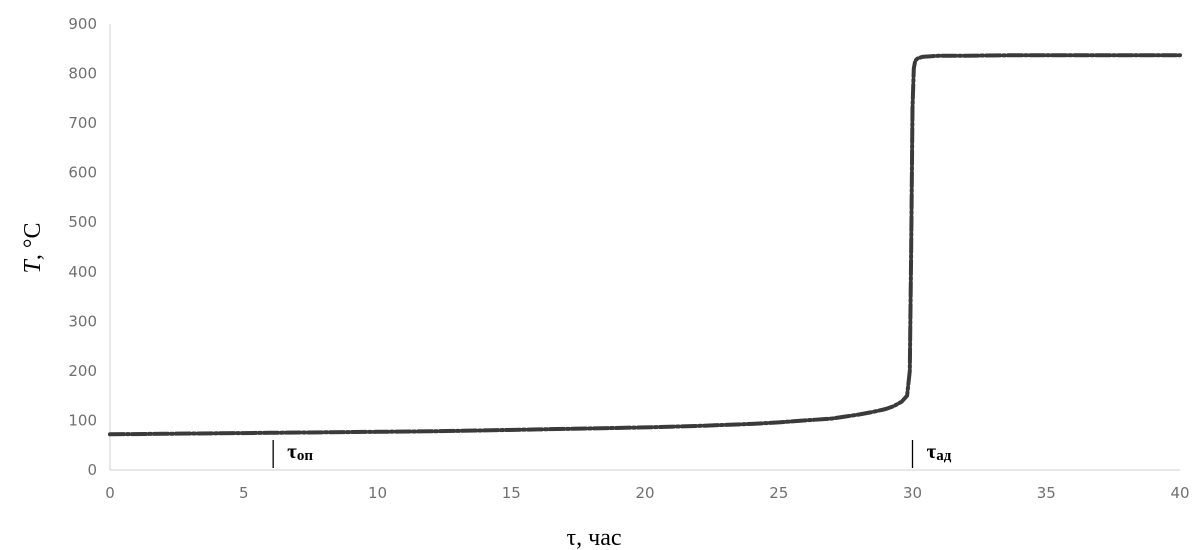  Describe the element at coordinates (778, 493) in the screenshot. I see `x-tick-label: 25` at that location.